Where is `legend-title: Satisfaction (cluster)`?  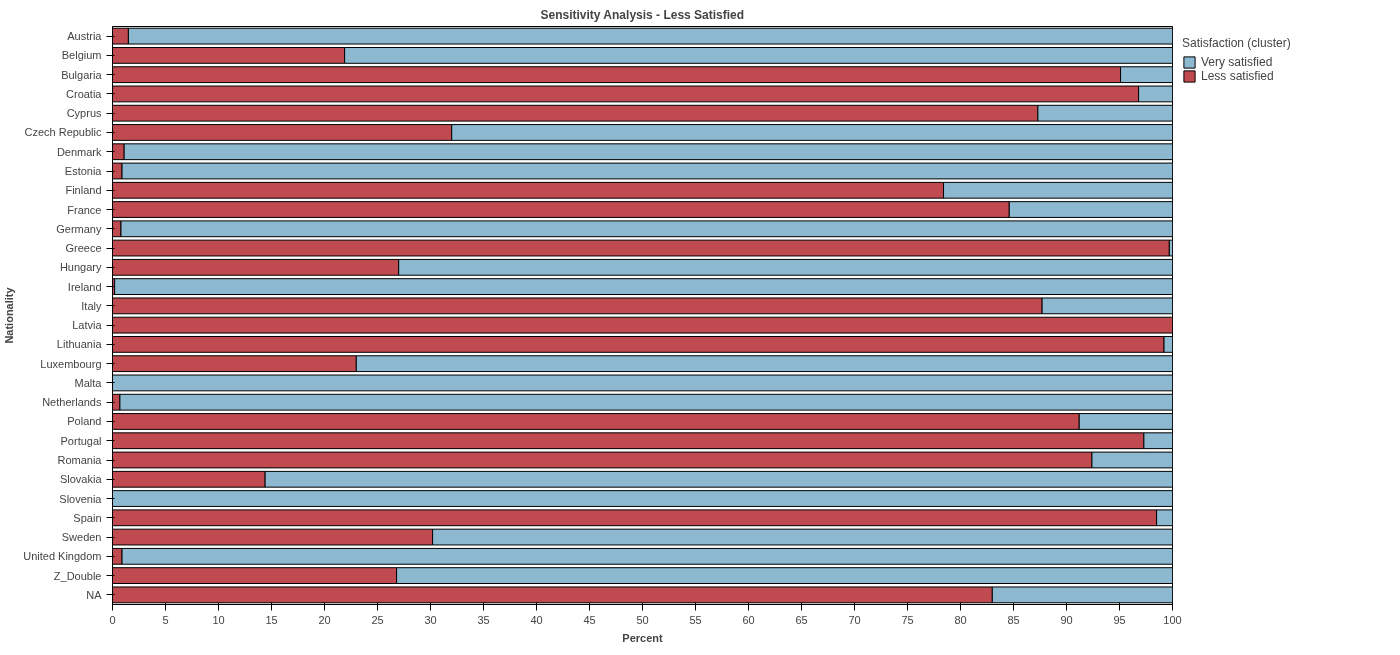
legend-title: Satisfaction (cluster) is located at coordinates (1236, 43).